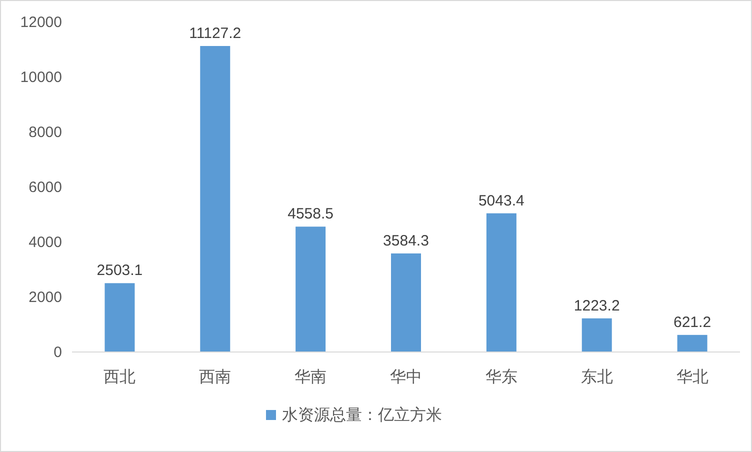 This screenshot has width=752, height=452. I want to click on x-tick-label: 西南, so click(215, 377).